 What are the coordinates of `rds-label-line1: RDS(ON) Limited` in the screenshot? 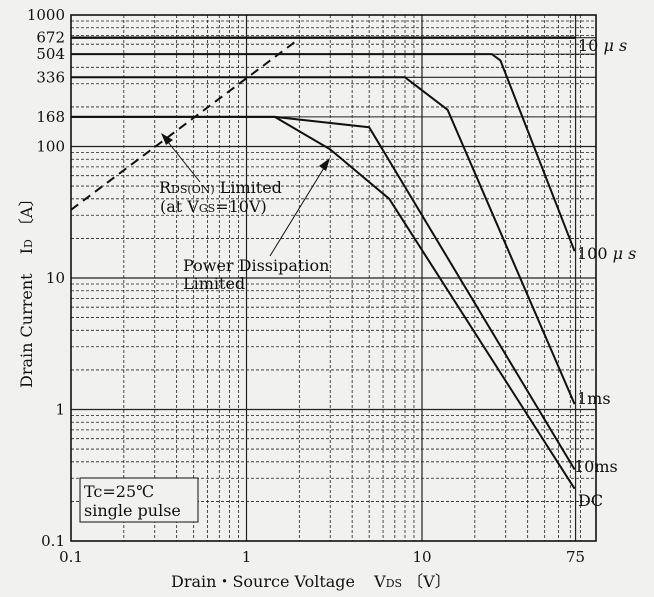 It's located at (220, 187).